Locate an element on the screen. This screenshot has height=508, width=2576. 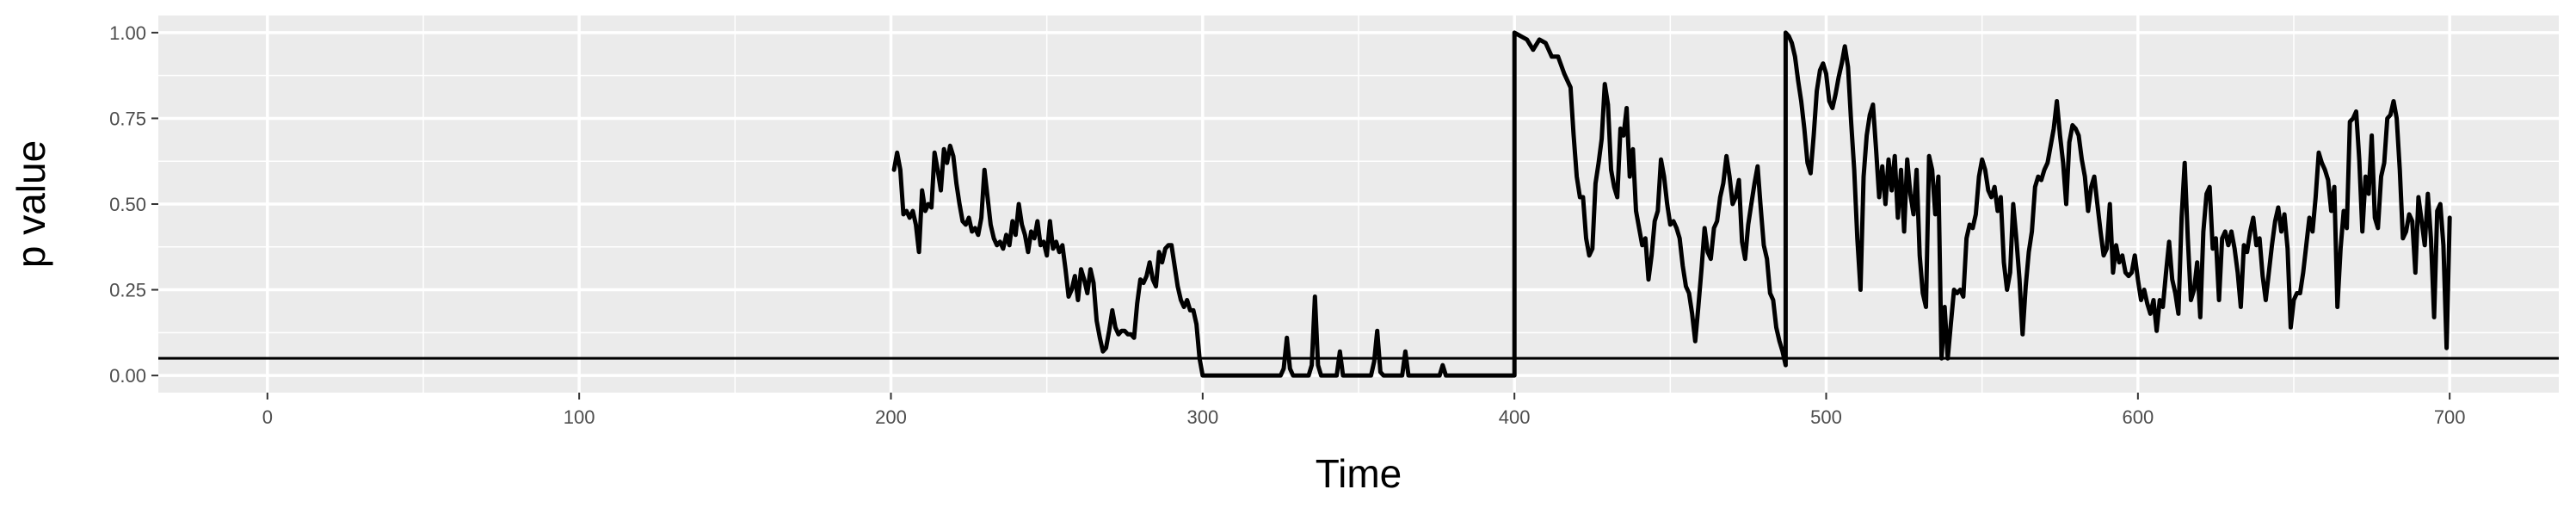
x-tick-label: 200 is located at coordinates (891, 417).